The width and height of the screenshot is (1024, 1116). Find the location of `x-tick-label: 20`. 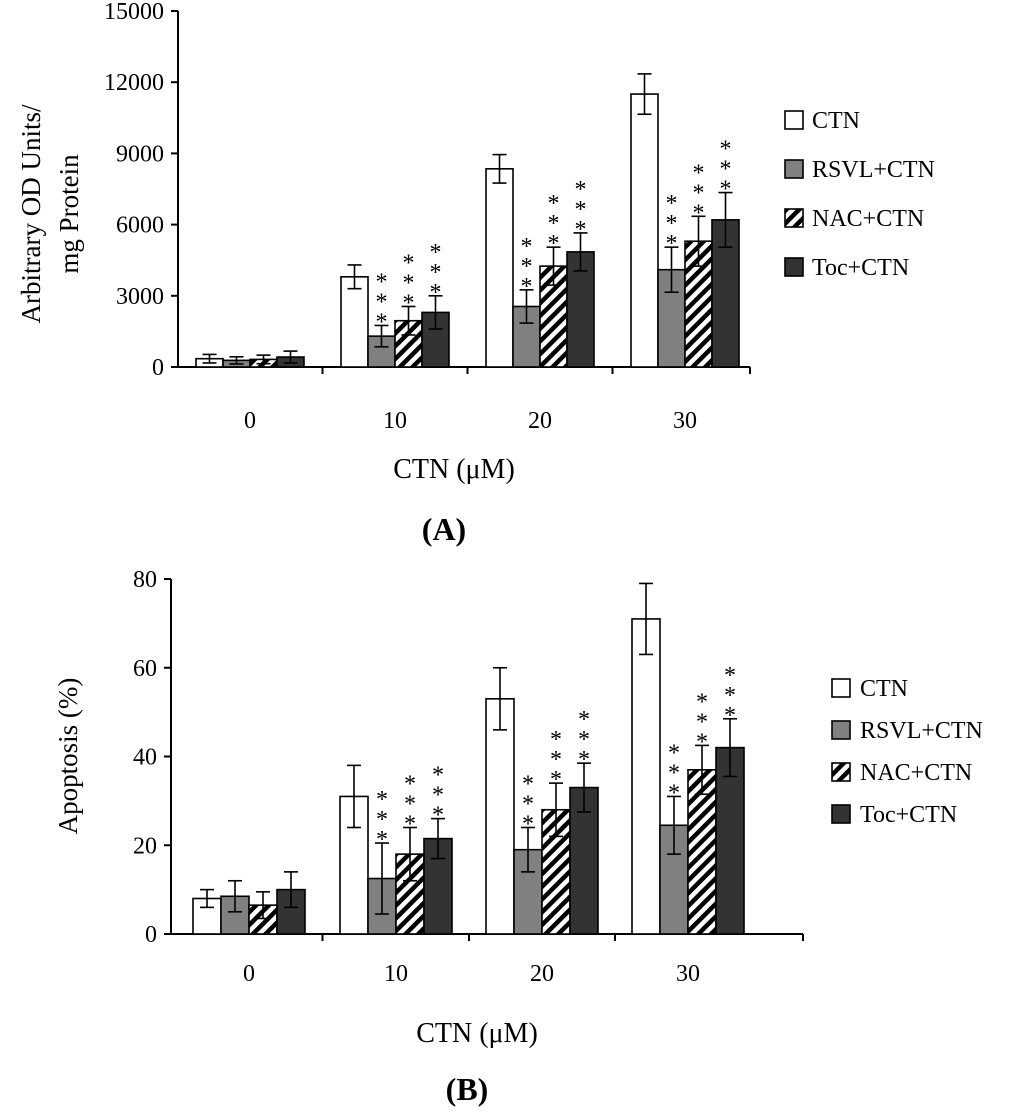

x-tick-label: 20 is located at coordinates (540, 421).